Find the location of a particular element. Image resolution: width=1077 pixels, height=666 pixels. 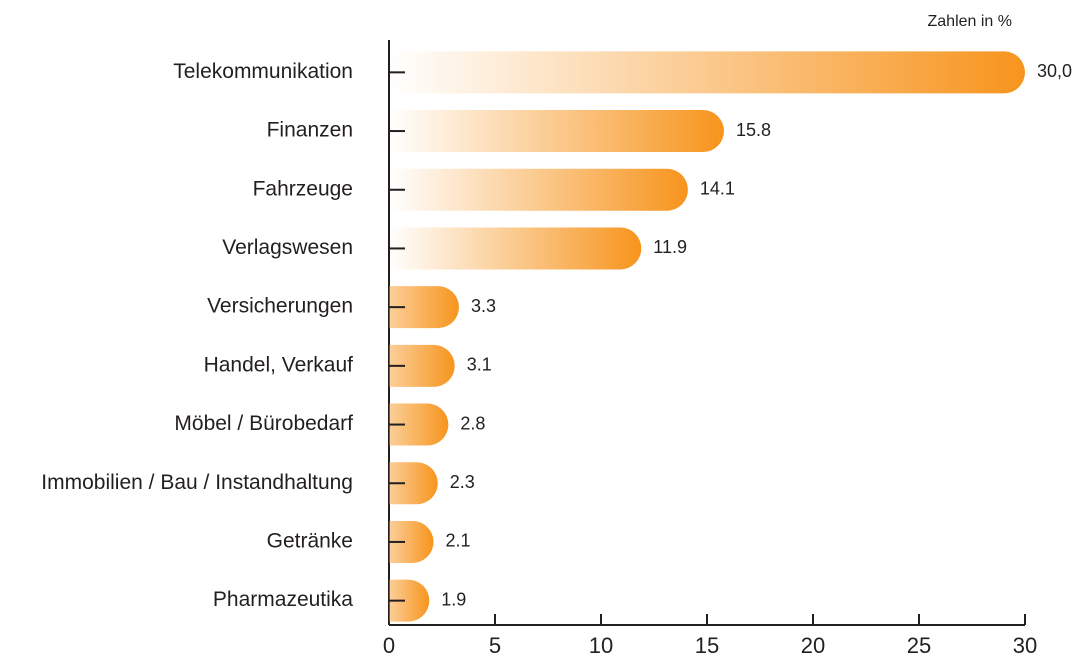

value-label: 2.8 is located at coordinates (472, 423).